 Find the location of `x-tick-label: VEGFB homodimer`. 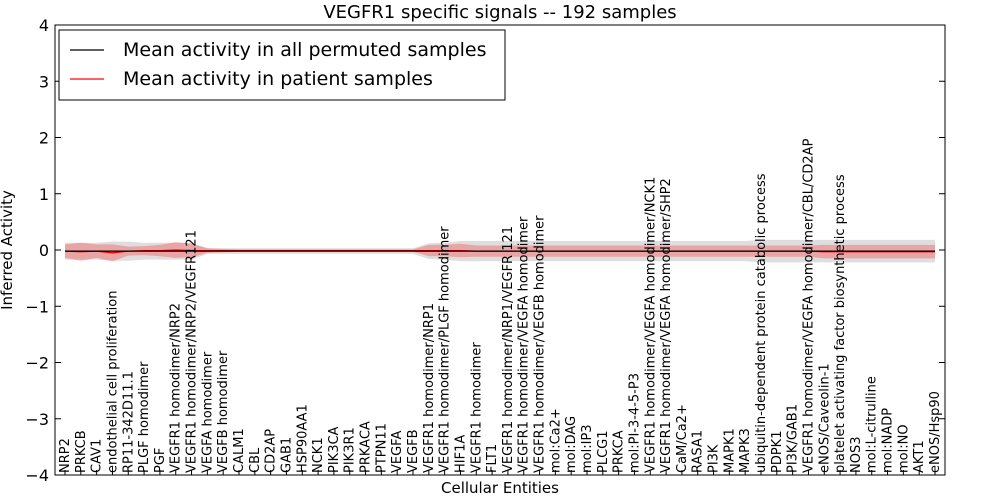

x-tick-label: VEGFB homodimer is located at coordinates (223, 411).